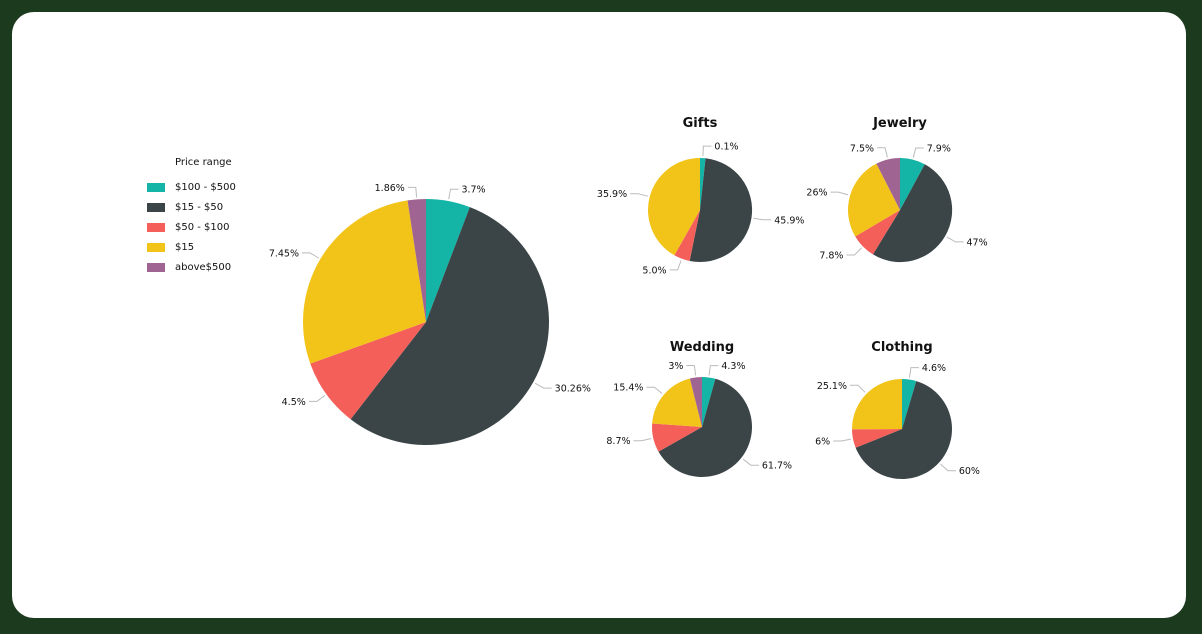  I want to click on pie-chart-0: 3.7% 30.26% 4.5% 7.45% 1.86%, so click(430, 314).